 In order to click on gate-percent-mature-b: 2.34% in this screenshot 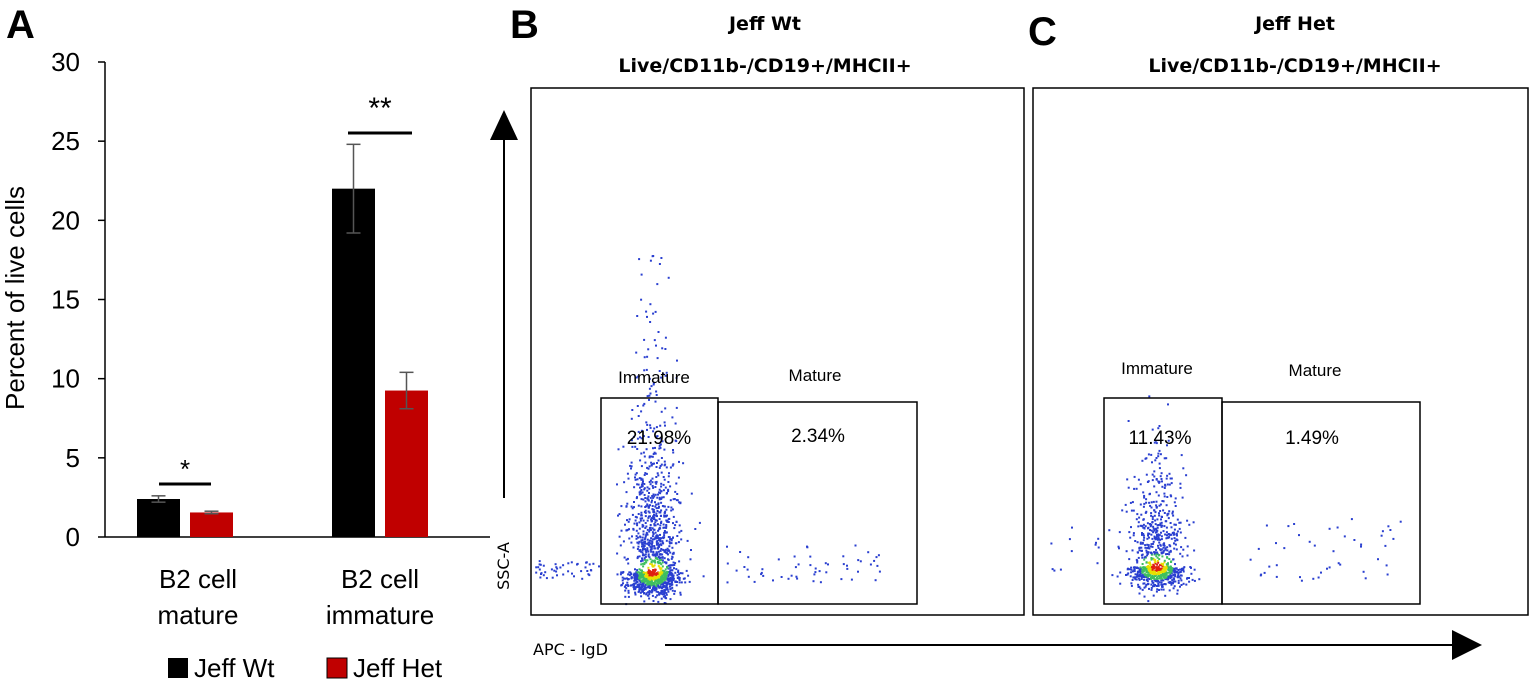, I will do `click(818, 436)`.